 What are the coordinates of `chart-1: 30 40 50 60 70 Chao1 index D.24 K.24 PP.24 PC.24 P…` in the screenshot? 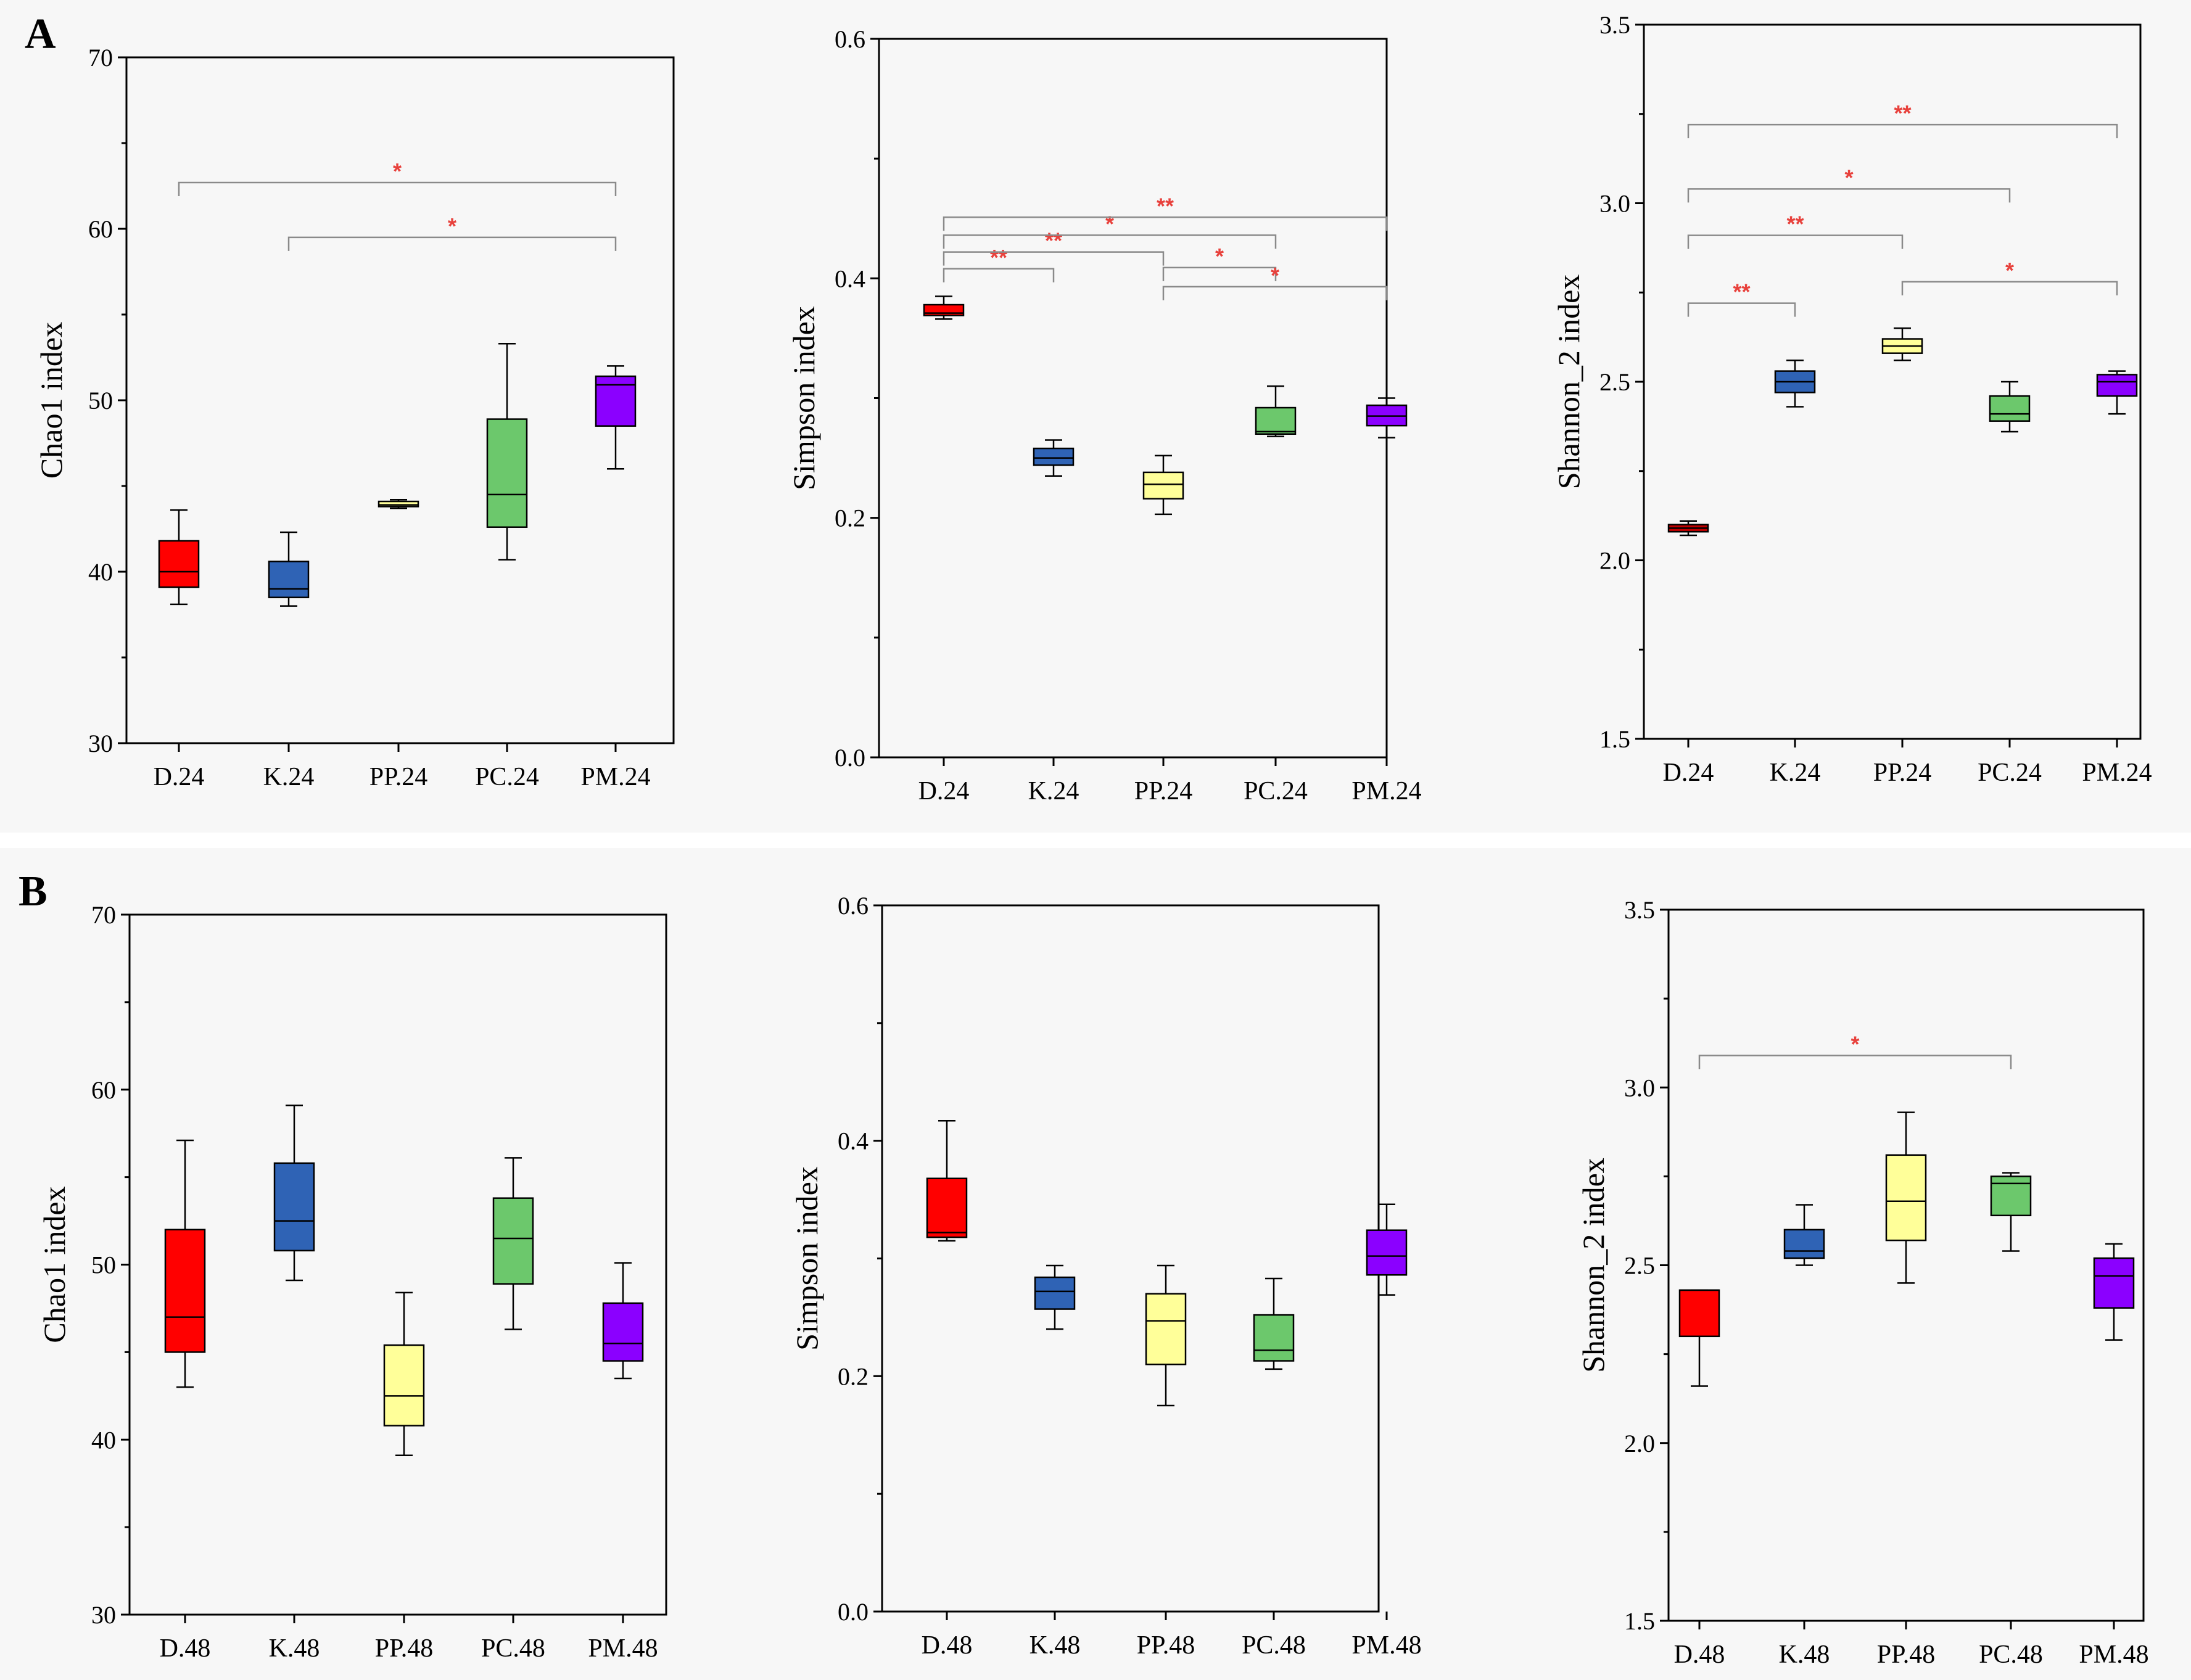 It's located at (354, 417).